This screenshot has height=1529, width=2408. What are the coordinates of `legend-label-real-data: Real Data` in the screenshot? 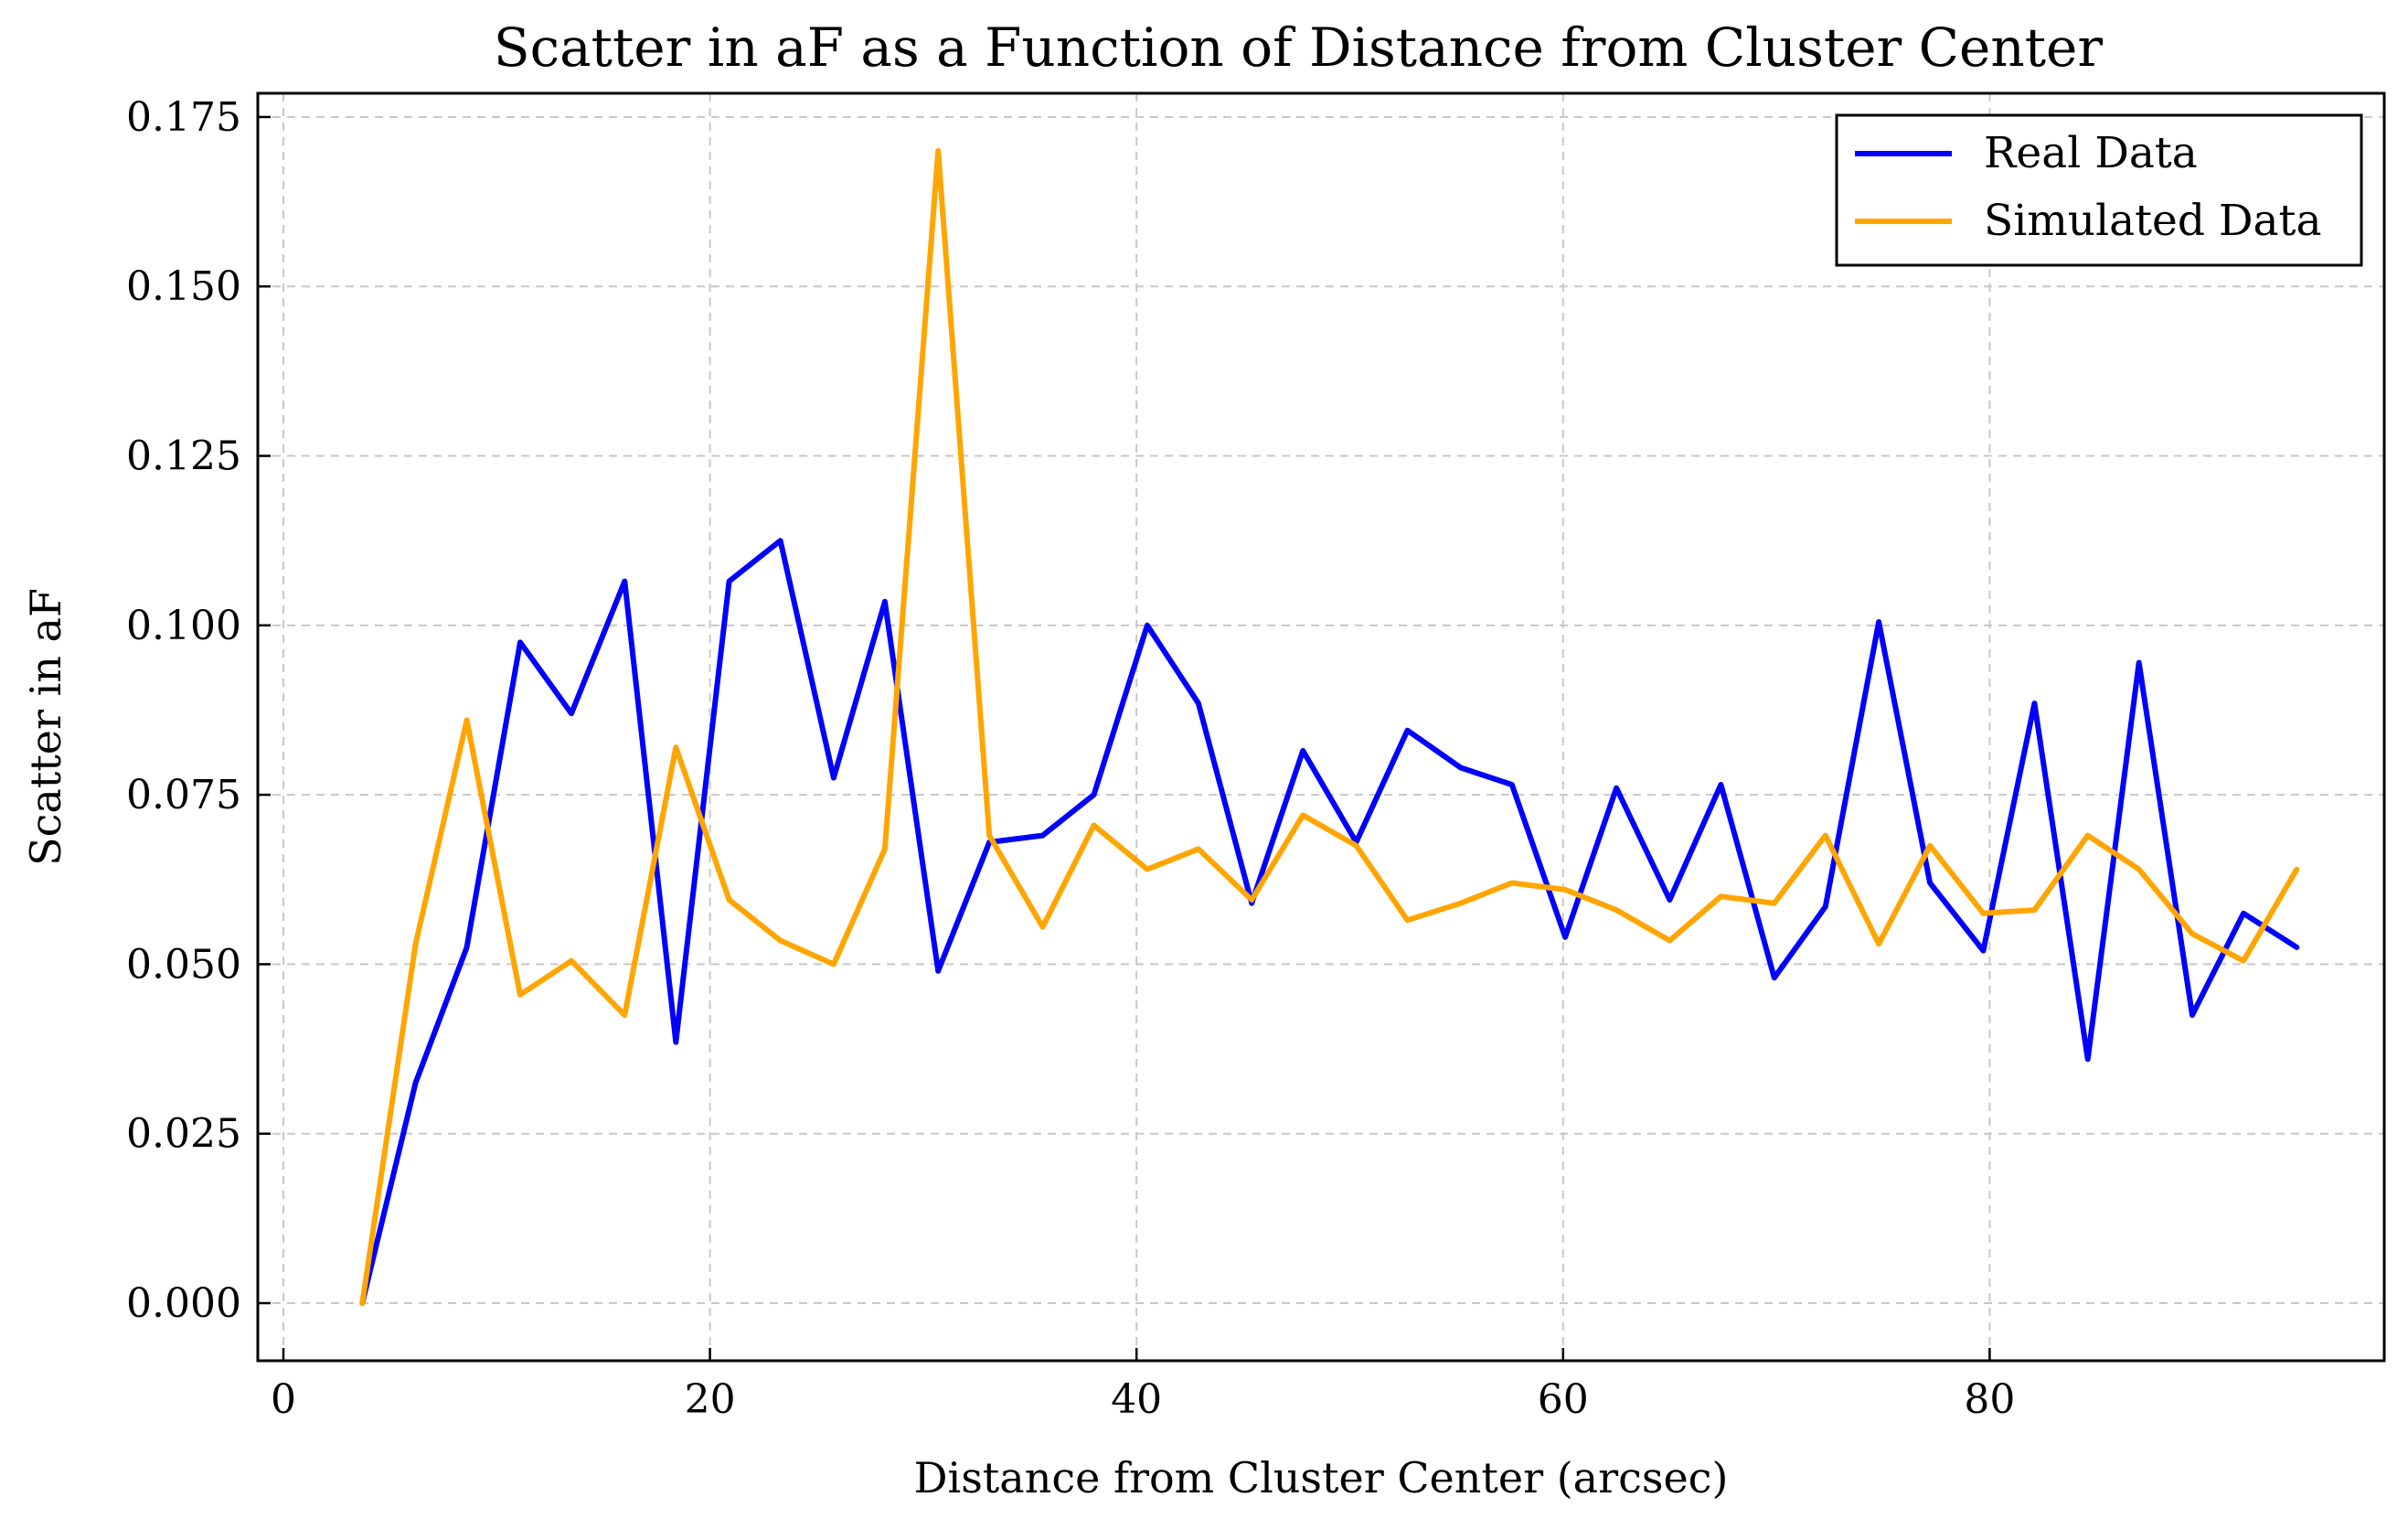 It's located at (2091, 153).